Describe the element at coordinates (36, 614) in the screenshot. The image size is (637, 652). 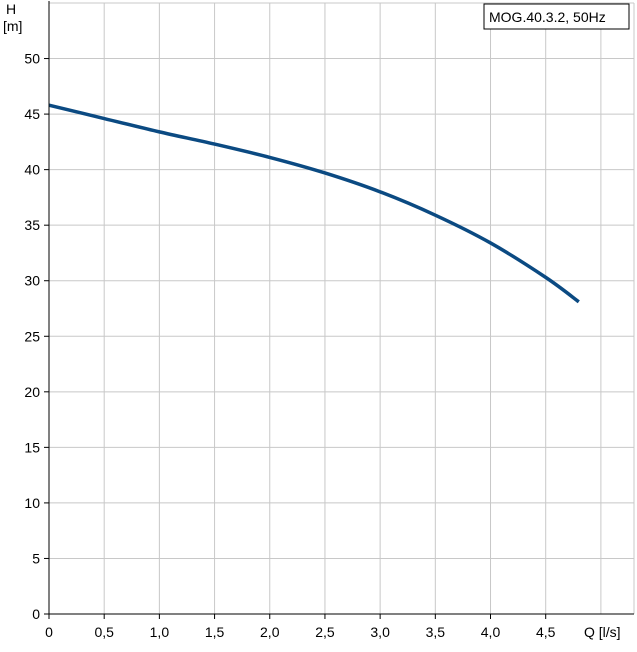
I see `y-tick-label: 0` at that location.